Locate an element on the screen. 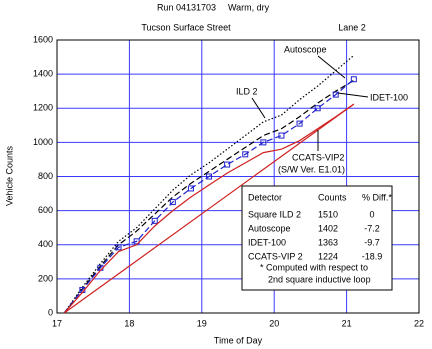 This screenshot has width=432, height=349. y-tick-label: 1600 is located at coordinates (43, 39).